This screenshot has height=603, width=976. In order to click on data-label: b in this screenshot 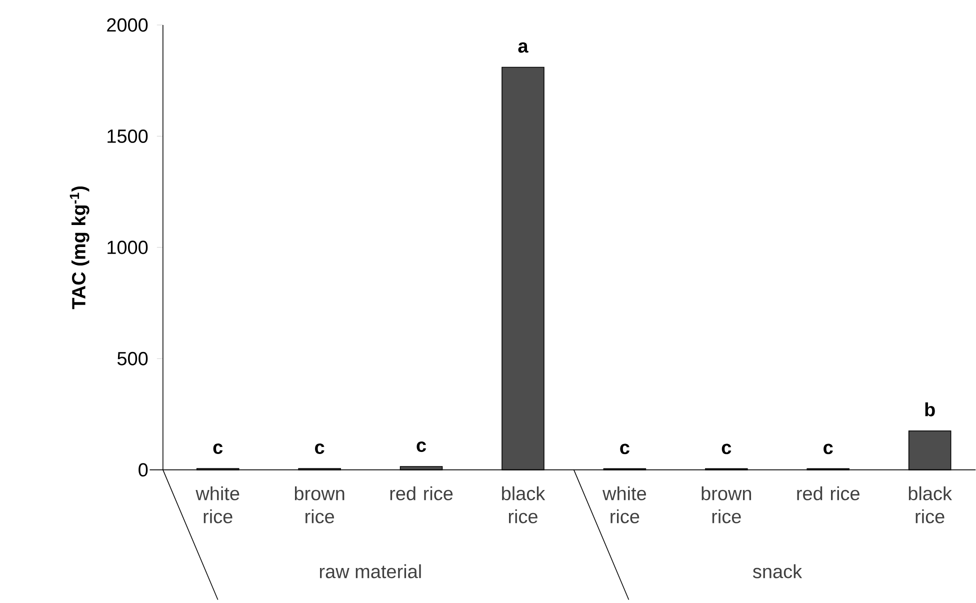, I will do `click(930, 409)`.